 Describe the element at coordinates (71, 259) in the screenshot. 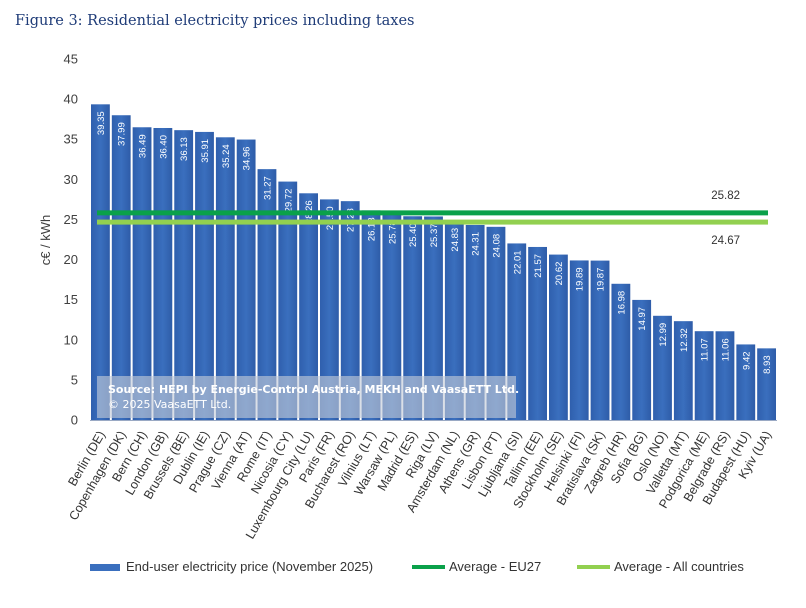

I see `y-tick-label-20: 20` at that location.